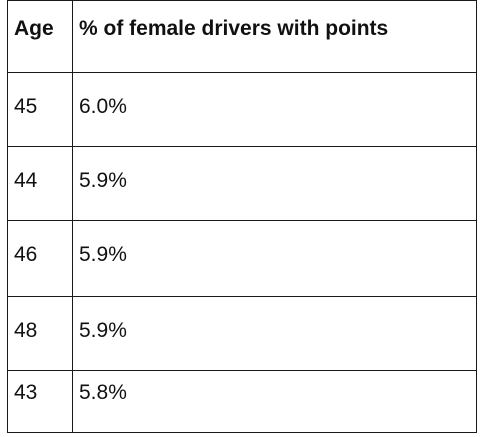  I want to click on cell-age: 43, so click(40, 401).